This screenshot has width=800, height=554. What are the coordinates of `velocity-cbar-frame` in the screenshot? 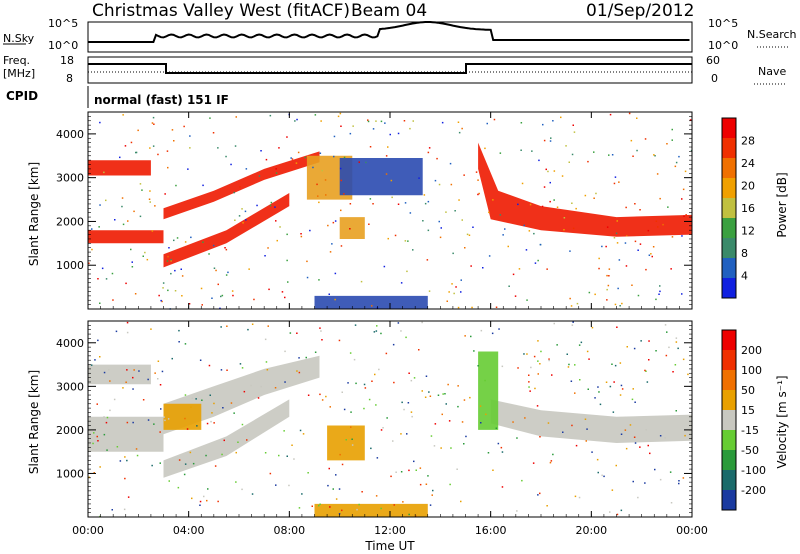 It's located at (729, 420).